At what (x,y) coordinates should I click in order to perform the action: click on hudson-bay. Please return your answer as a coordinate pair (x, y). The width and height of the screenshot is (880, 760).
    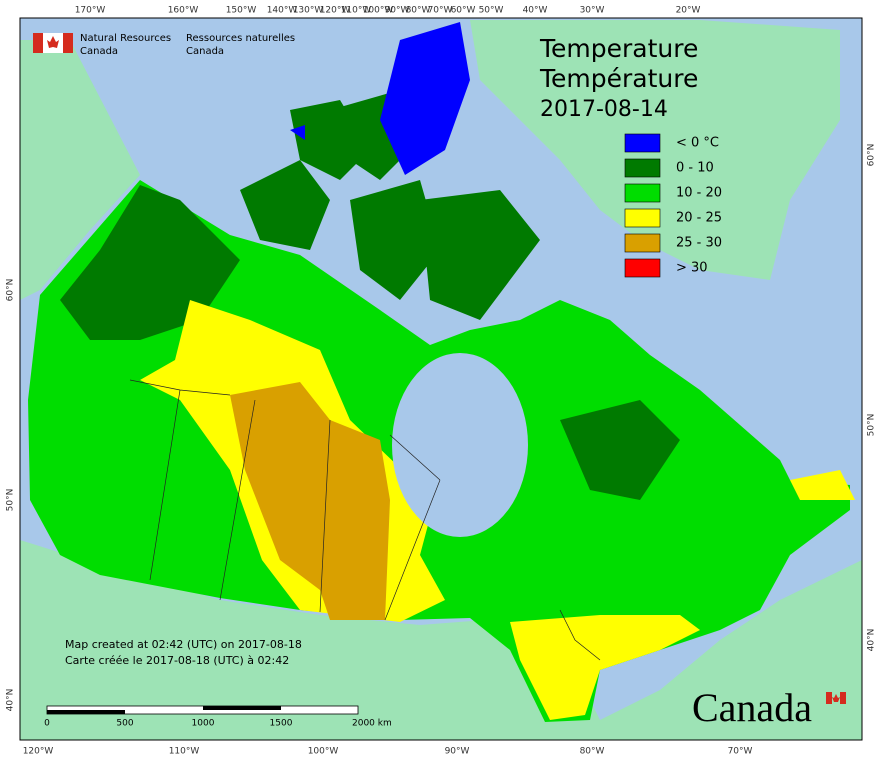
    Looking at the image, I should click on (460, 445).